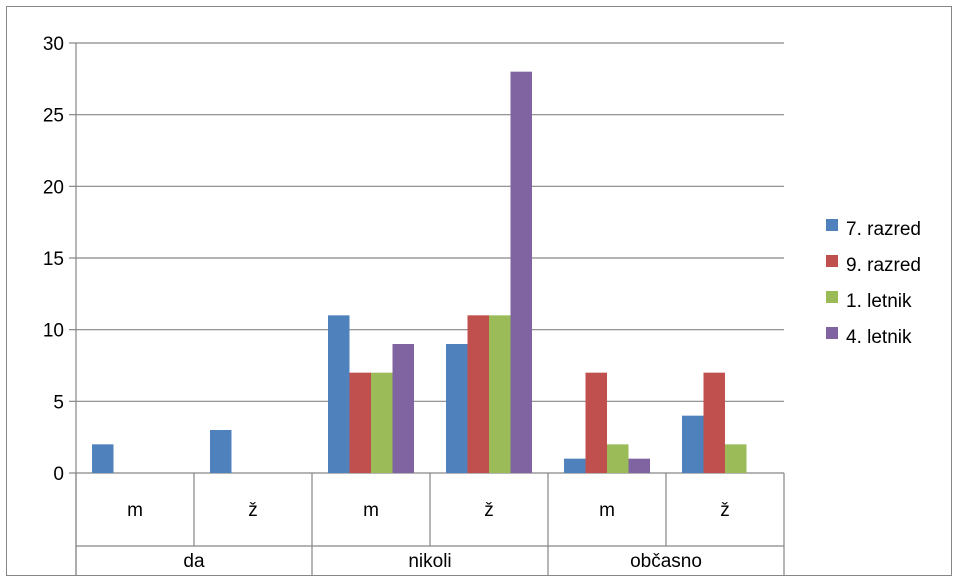  Describe the element at coordinates (53, 331) in the screenshot. I see `y-tick-label: 10` at that location.